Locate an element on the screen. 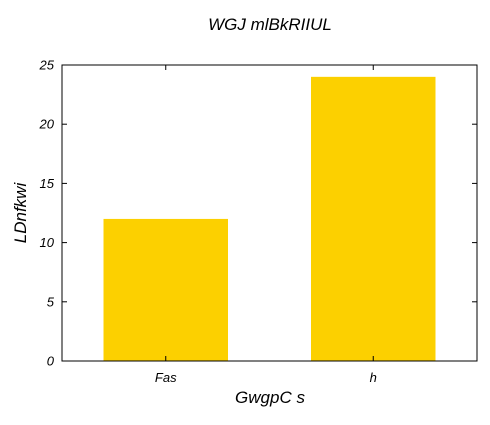  x-axis-label: GwgpC s is located at coordinates (270, 397).